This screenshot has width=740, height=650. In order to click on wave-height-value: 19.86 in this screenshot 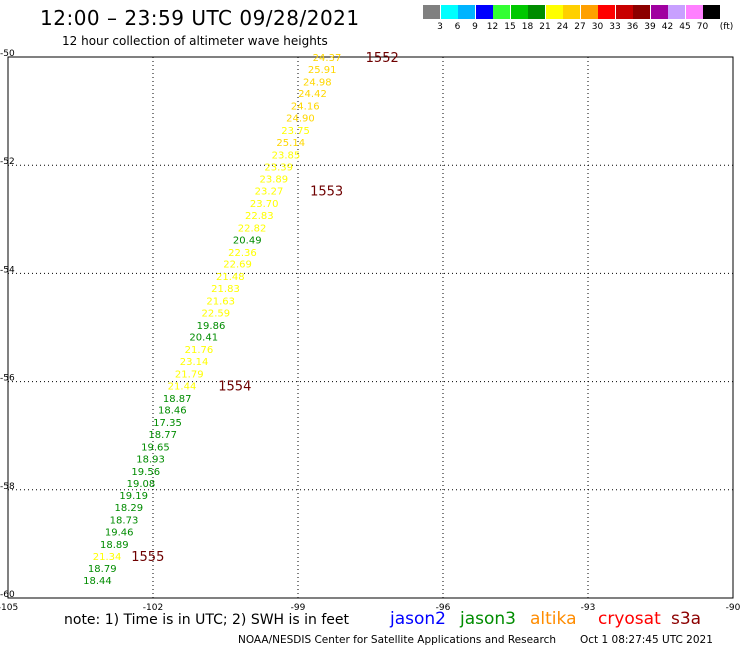, I will do `click(211, 326)`.